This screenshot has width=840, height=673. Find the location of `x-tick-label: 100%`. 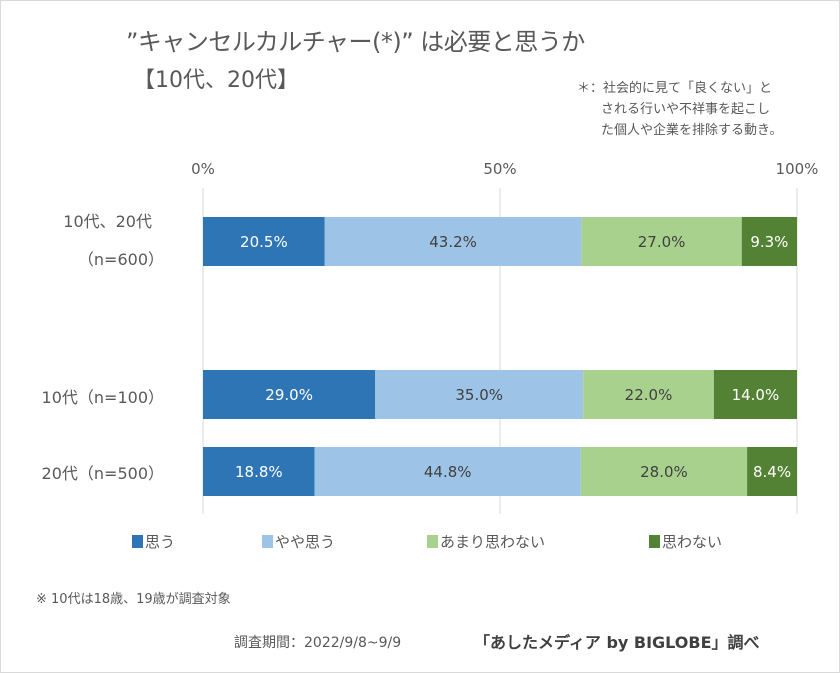

x-tick-label: 100% is located at coordinates (797, 169).